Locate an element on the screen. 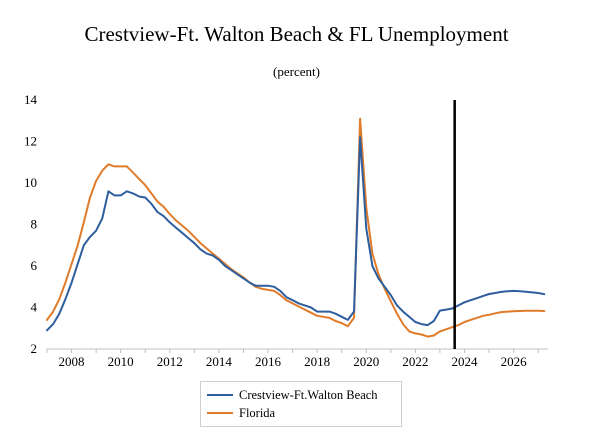 This screenshot has width=593, height=445. x-tick-label: 2022 is located at coordinates (415, 361).